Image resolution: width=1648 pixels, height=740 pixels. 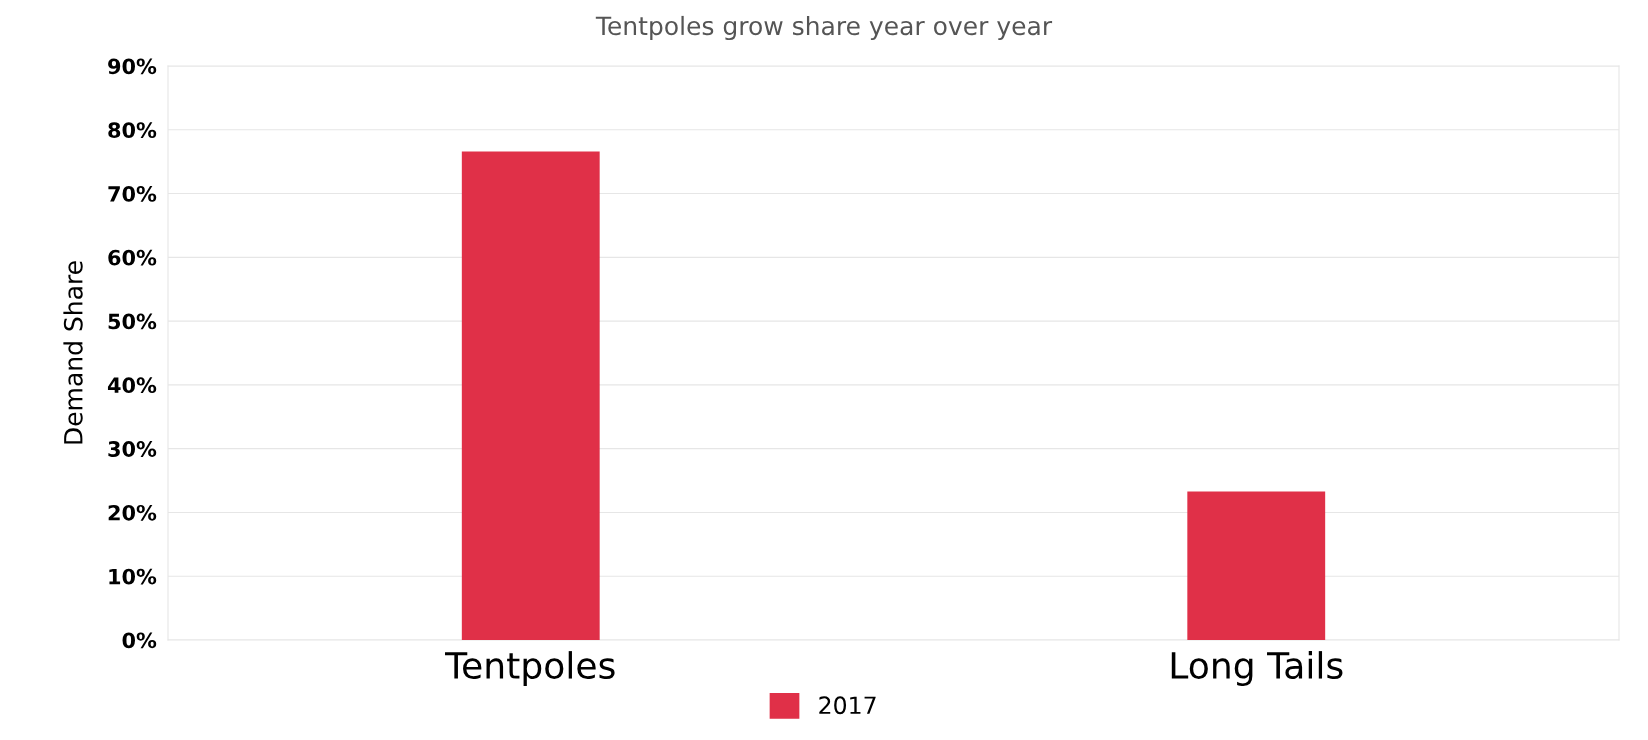 I want to click on y-tick-label: 80%, so click(x=132, y=130).